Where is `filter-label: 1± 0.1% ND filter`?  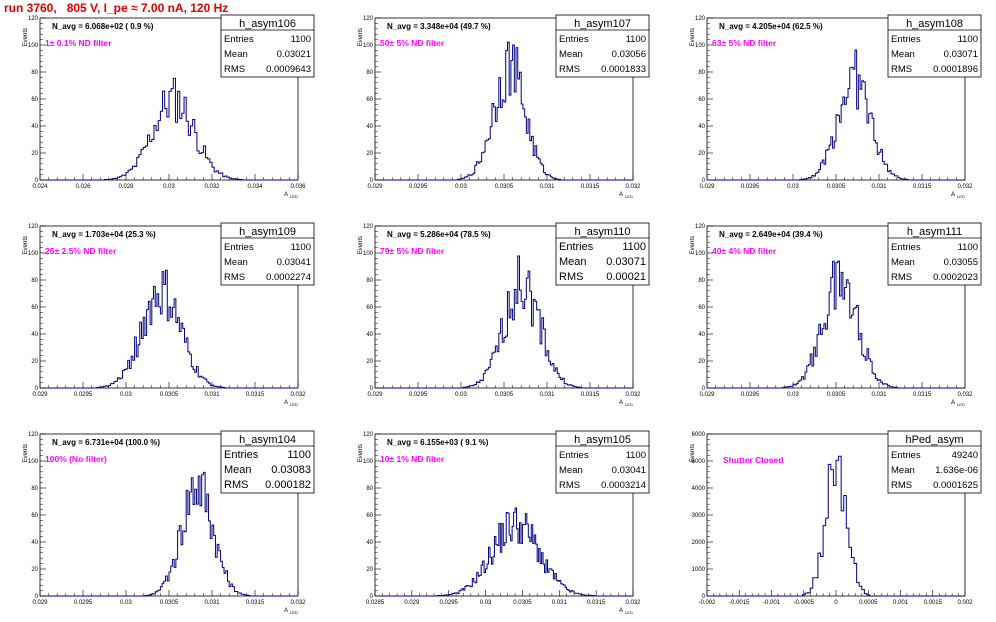 filter-label: 1± 0.1% ND filter is located at coordinates (78, 43).